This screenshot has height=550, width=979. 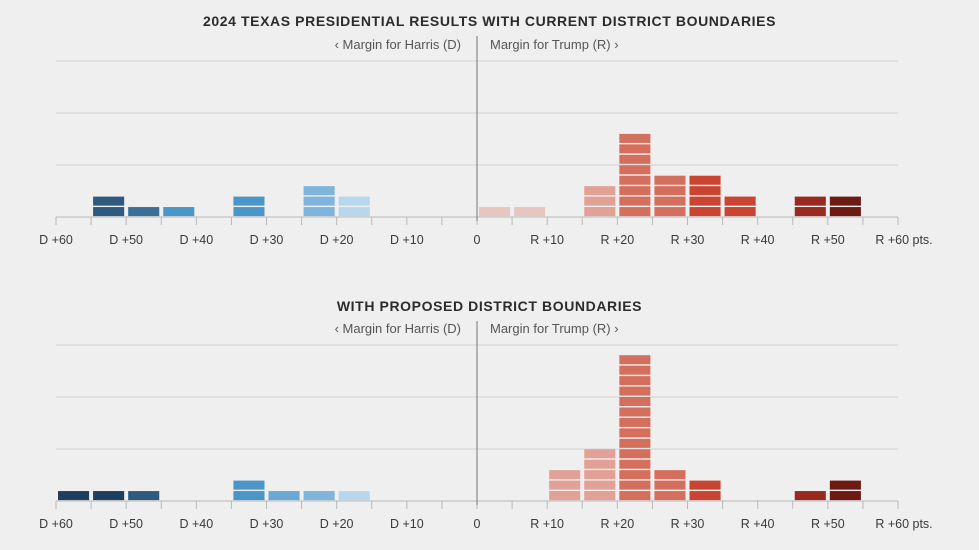 I want to click on trump-margin-label: Margin for Trump (R) ›, so click(x=554, y=328).